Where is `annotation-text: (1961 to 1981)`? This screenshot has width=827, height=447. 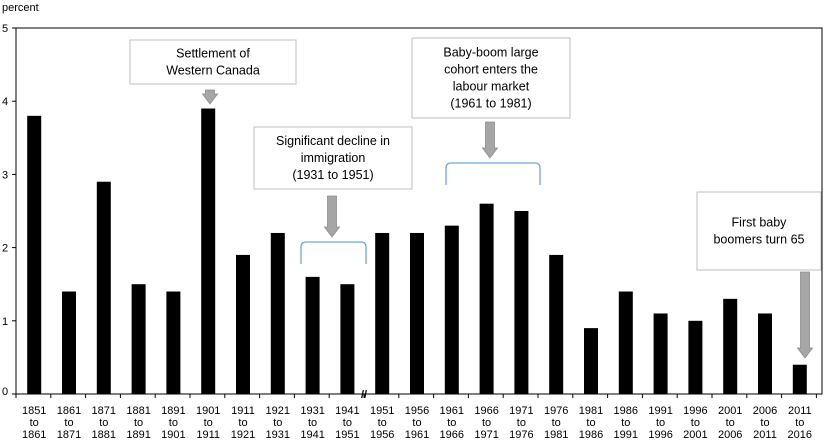
annotation-text: (1961 to 1981) is located at coordinates (490, 104).